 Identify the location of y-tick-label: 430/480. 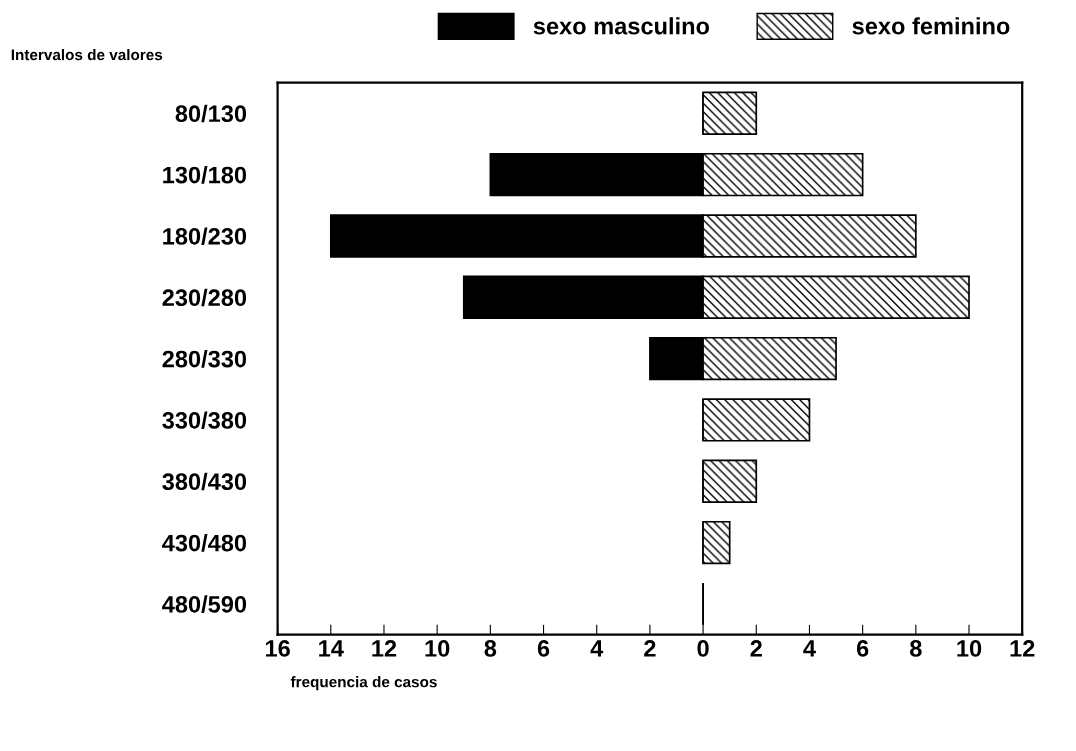
(204, 543).